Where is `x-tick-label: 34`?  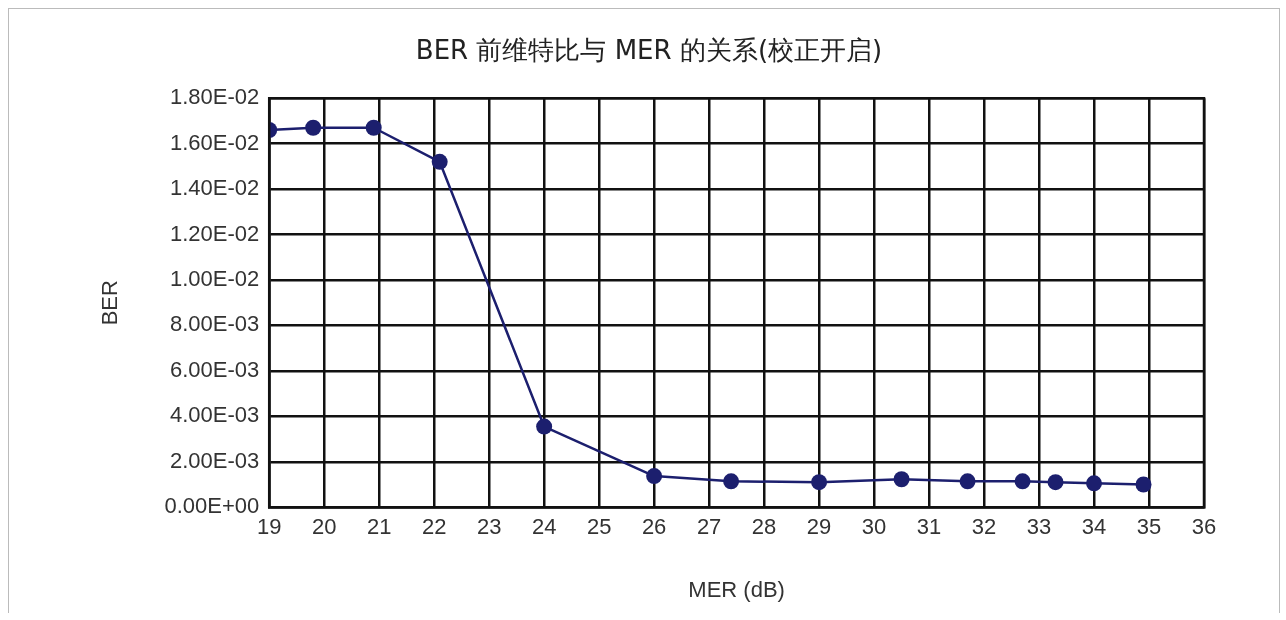 x-tick-label: 34 is located at coordinates (1094, 527).